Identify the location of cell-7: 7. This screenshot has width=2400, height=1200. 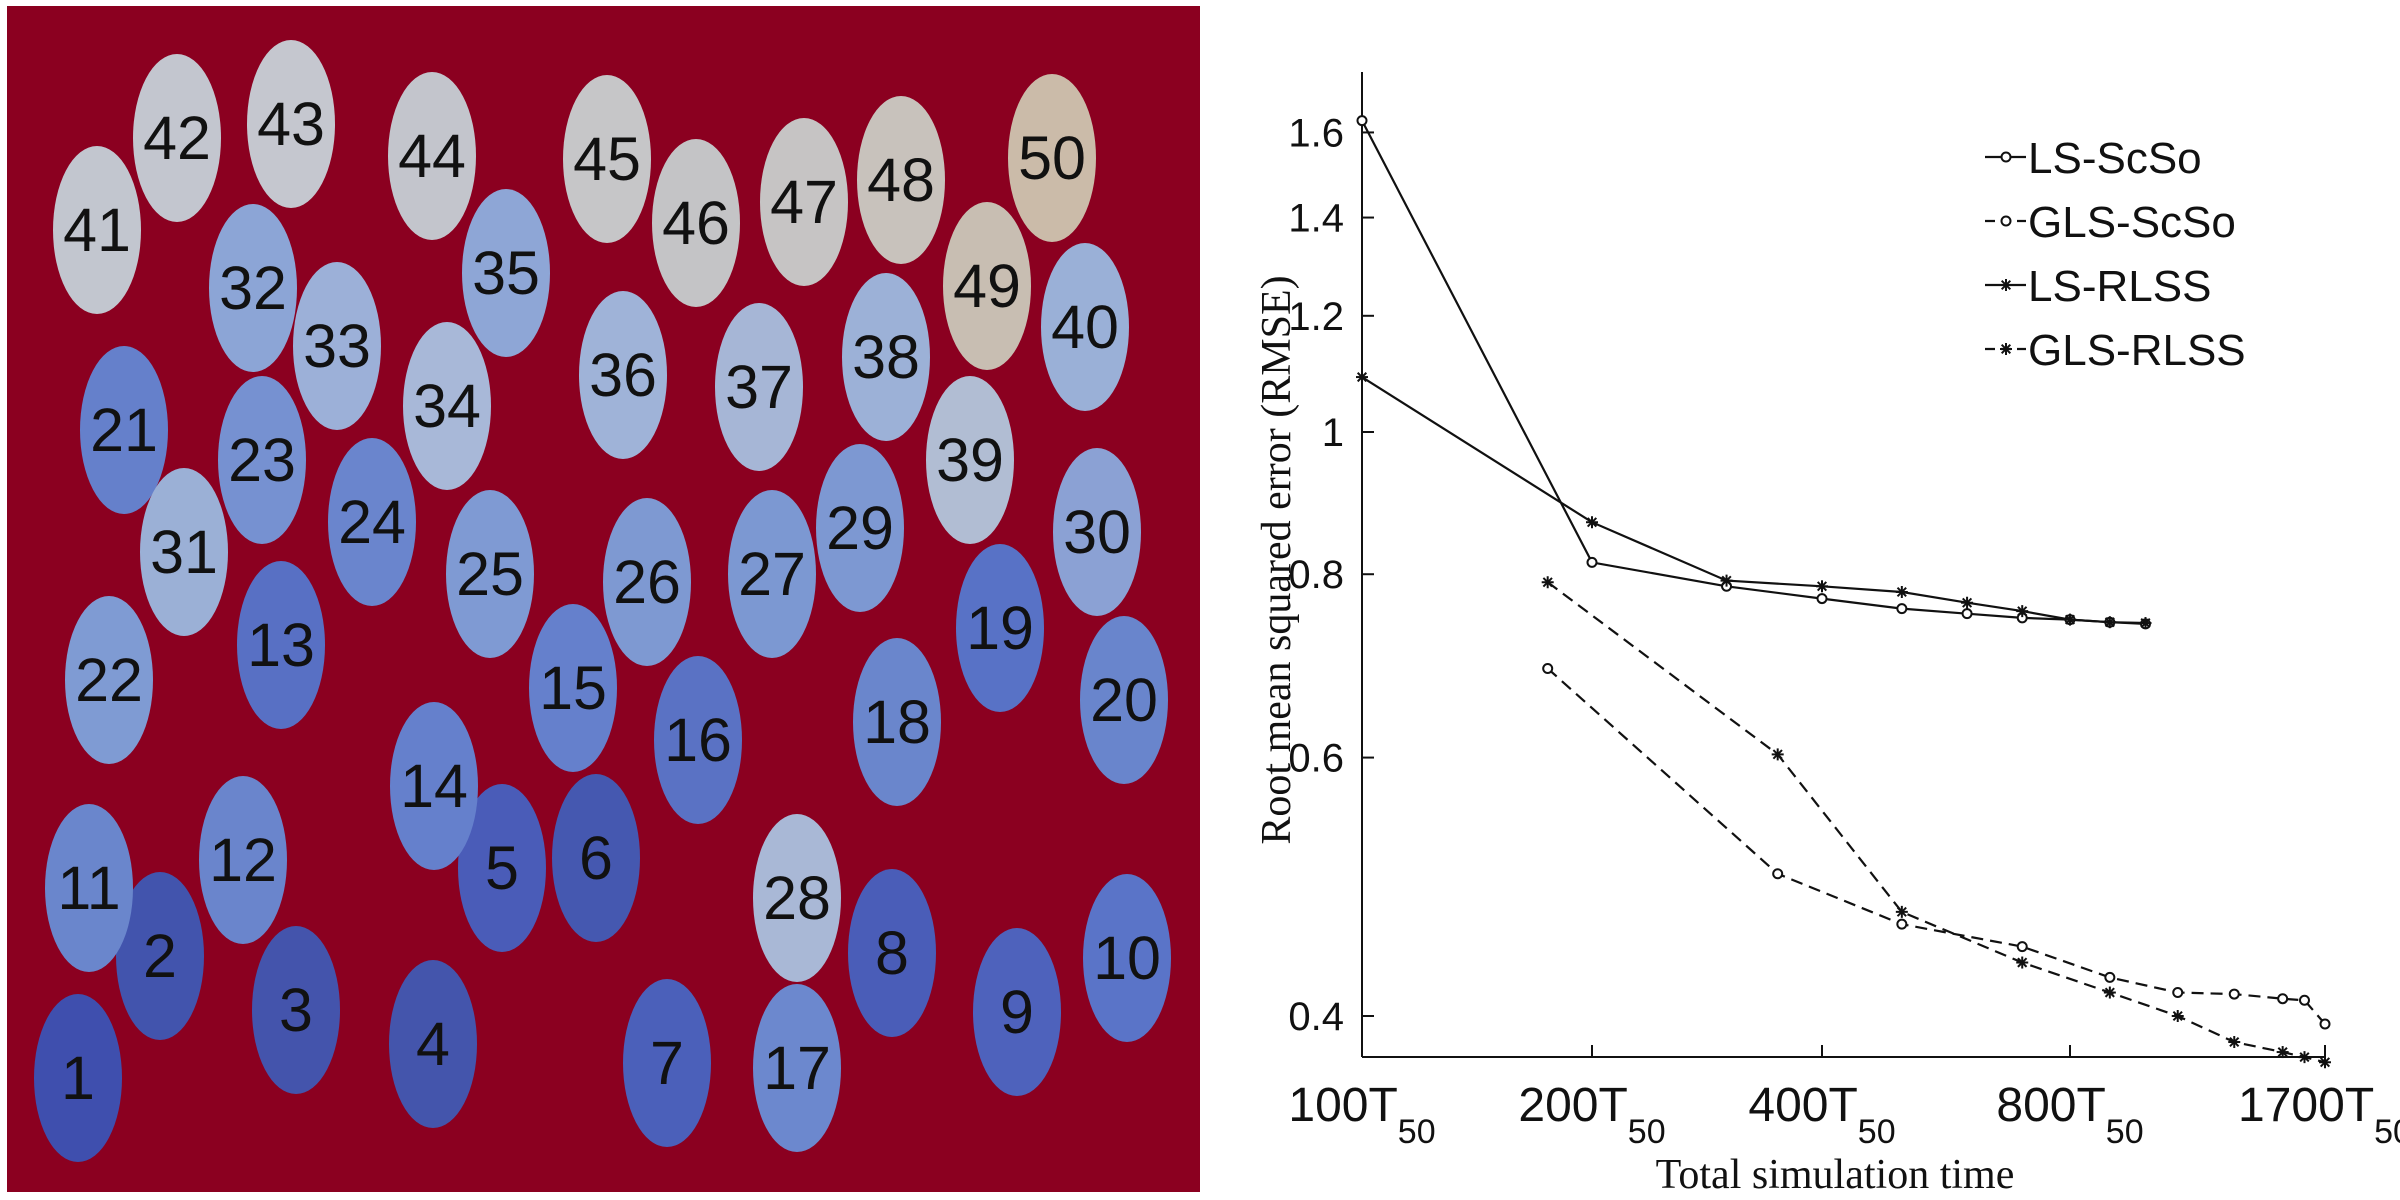
(667, 1063).